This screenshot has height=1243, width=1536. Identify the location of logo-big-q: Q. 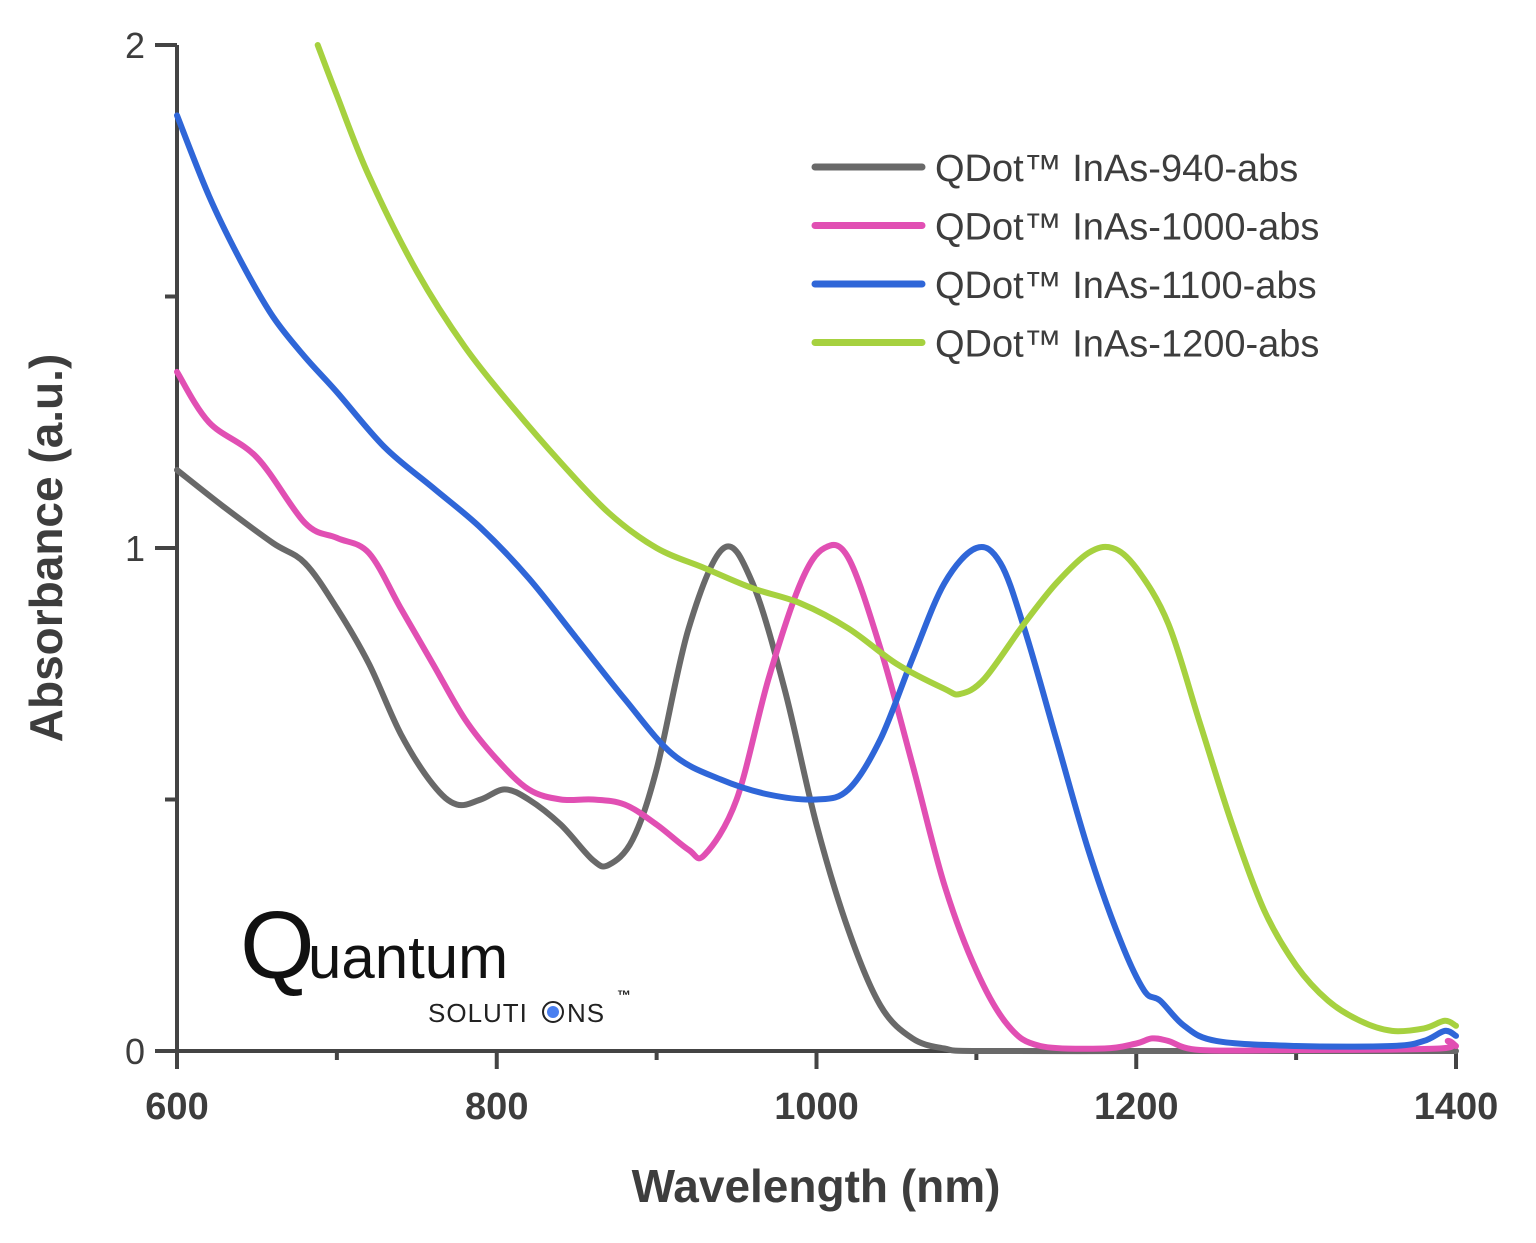
(277, 945).